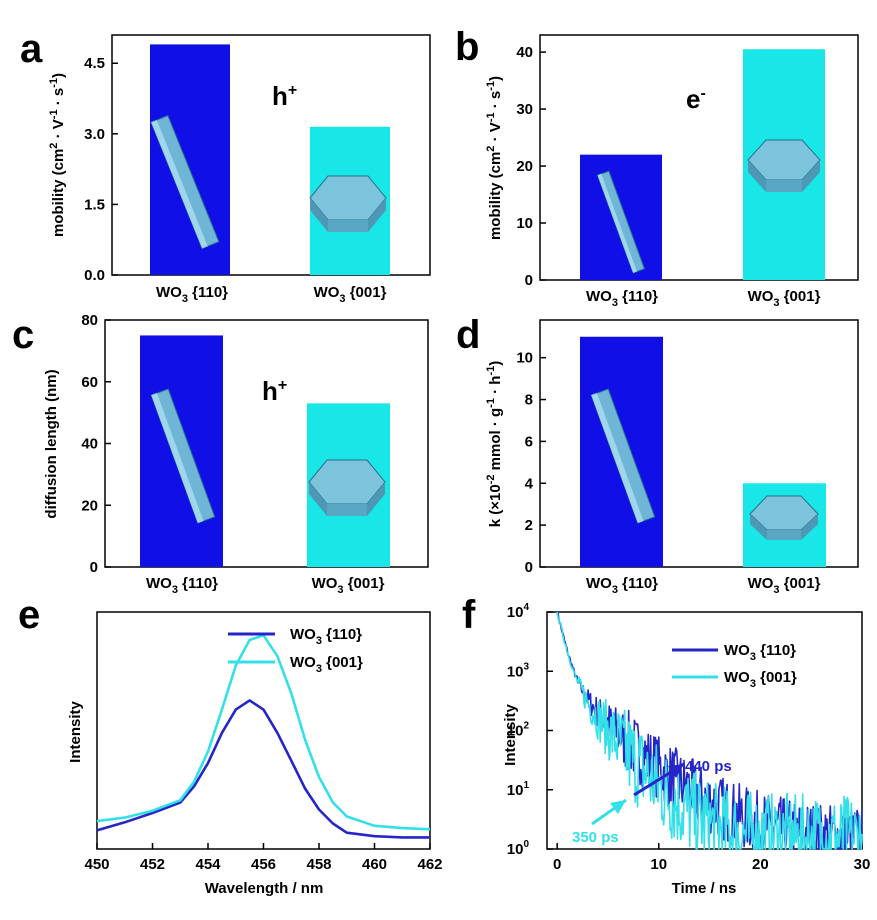  I want to click on x-ticks-f: 0 10 20 30, so click(711, 858).